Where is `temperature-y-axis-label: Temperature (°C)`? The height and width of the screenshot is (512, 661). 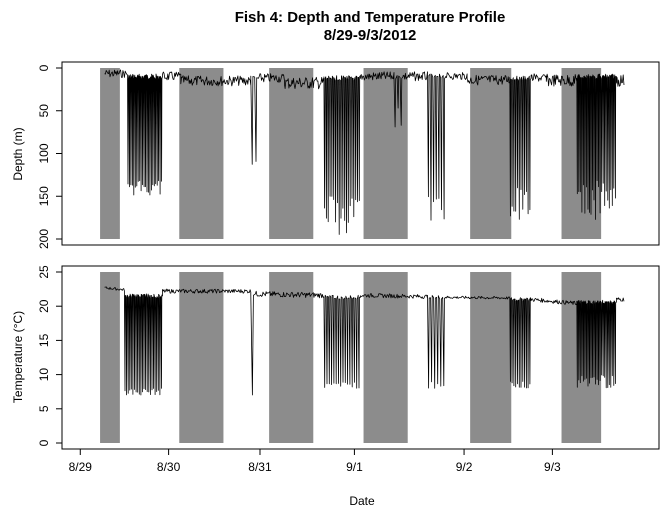
temperature-y-axis-label: Temperature (°C) is located at coordinates (18, 357).